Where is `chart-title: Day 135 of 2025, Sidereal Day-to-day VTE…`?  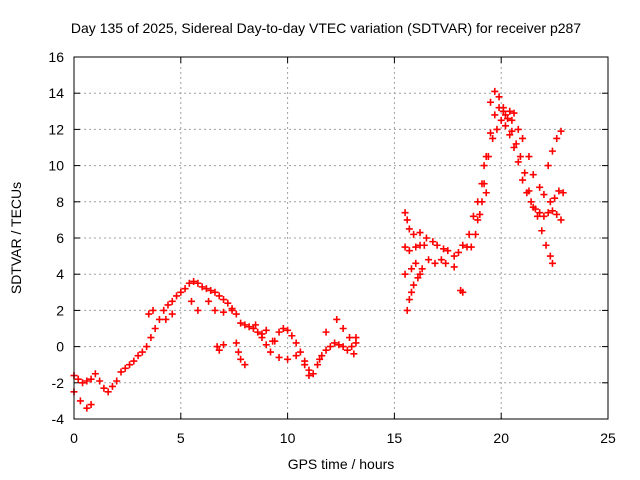 chart-title: Day 135 of 2025, Sidereal Day-to-day VTE… is located at coordinates (326, 28).